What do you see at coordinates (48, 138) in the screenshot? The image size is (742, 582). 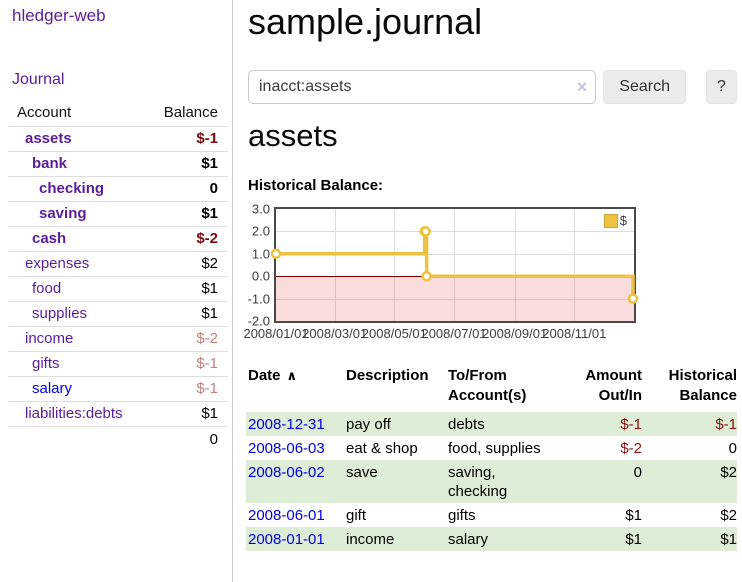 I see `account-link-assets: assets` at bounding box center [48, 138].